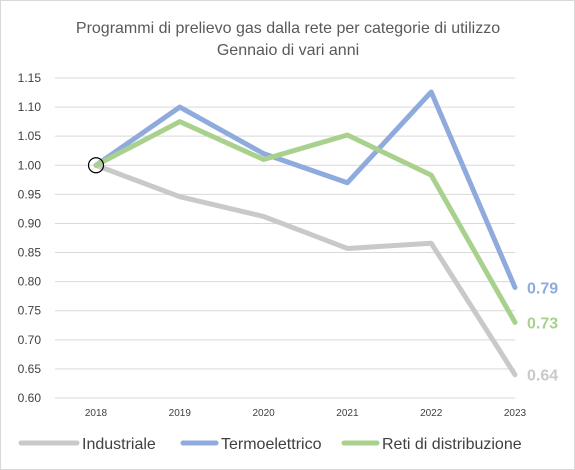  What do you see at coordinates (431, 413) in the screenshot?
I see `x-tick-label: 2022` at bounding box center [431, 413].